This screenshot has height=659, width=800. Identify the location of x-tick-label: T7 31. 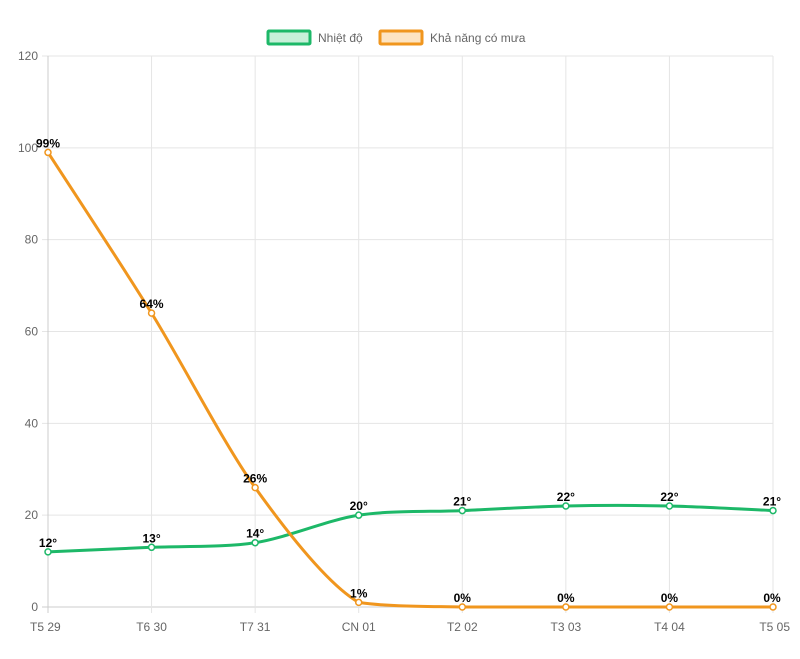
(255, 627).